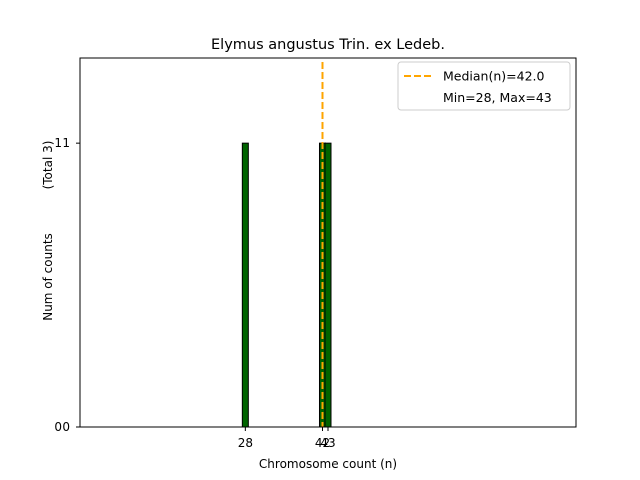 This screenshot has width=640, height=480. What do you see at coordinates (327, 443) in the screenshot?
I see `x-tick-label-43: 43` at bounding box center [327, 443].